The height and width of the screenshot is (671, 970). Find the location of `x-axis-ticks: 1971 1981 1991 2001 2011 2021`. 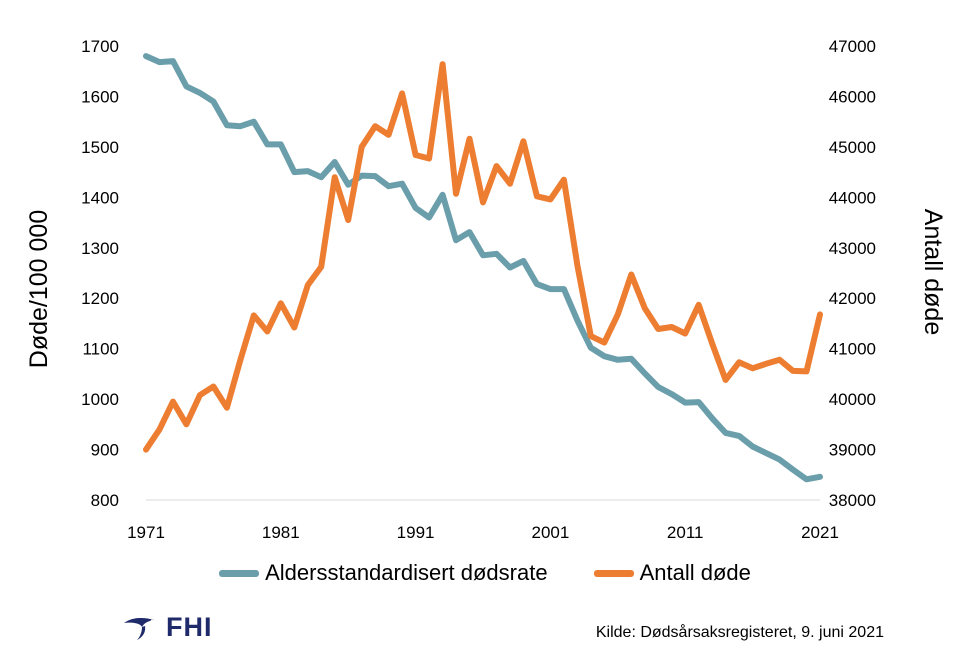

x-axis-ticks: 1971 1981 1991 2001 2011 2021 is located at coordinates (483, 532).